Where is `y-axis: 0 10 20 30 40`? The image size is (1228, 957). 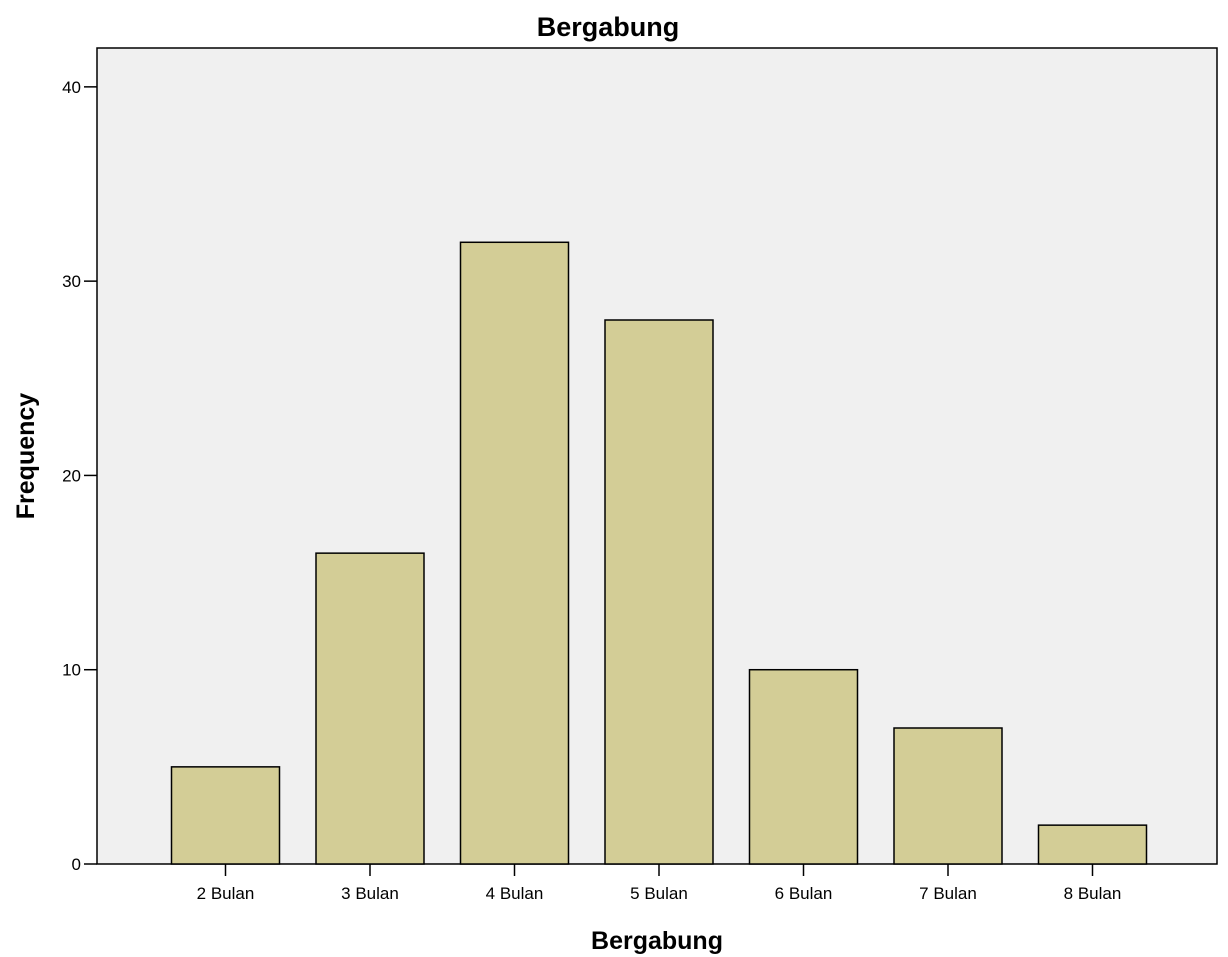 y-axis: 0 10 20 30 40 is located at coordinates (79, 476).